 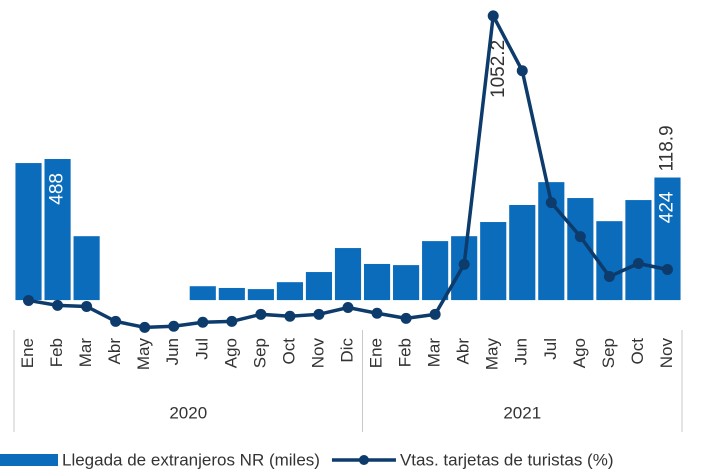 I want to click on legend-label: Llegada de extranjeros NR (miles), so click(x=191, y=459).